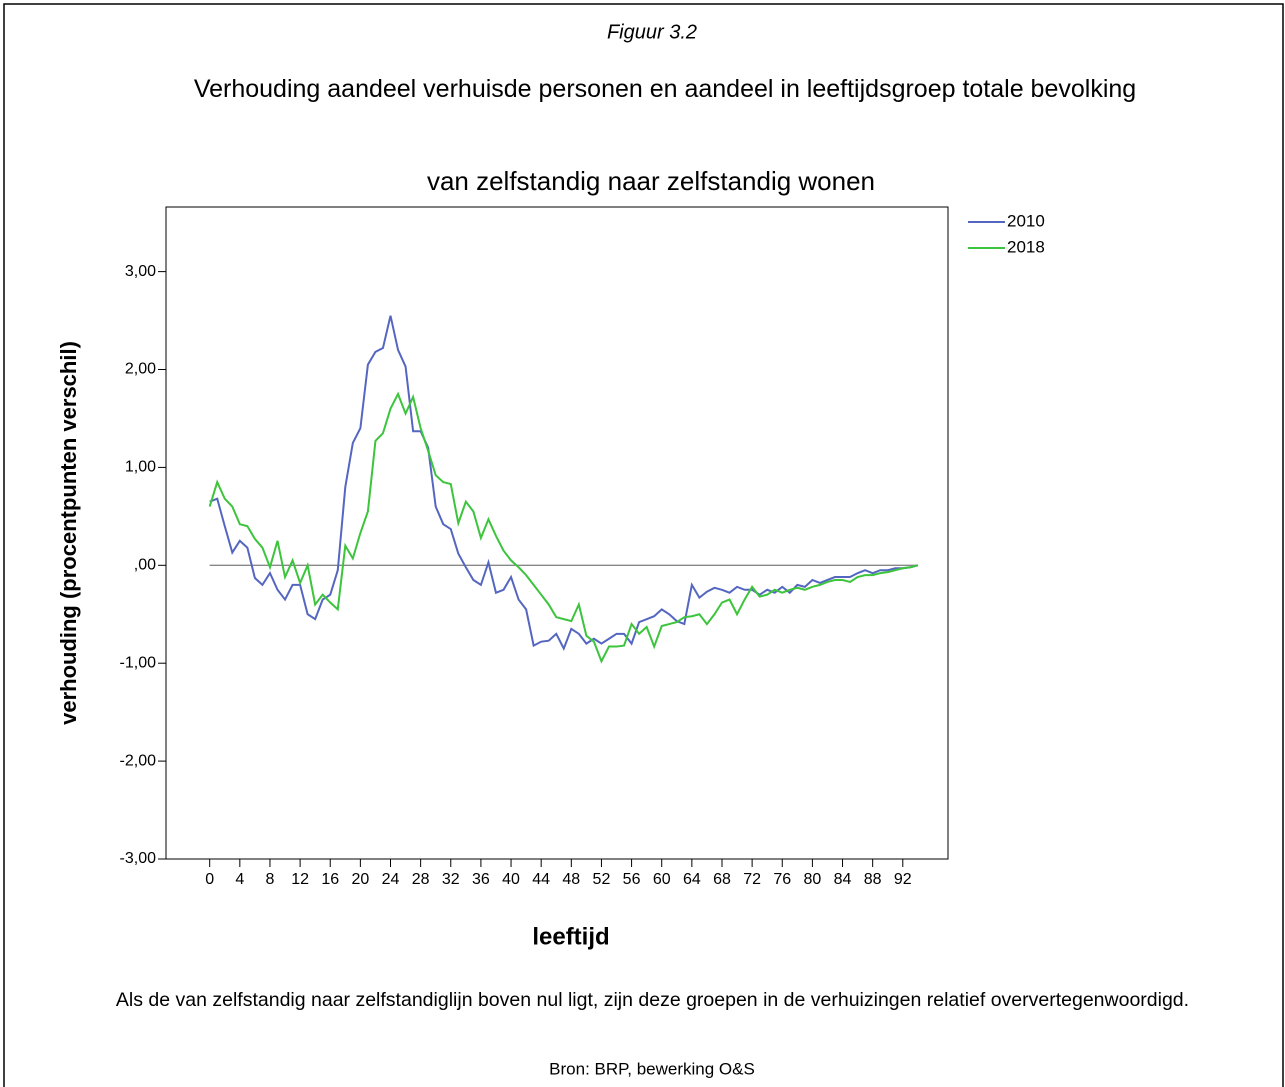 This screenshot has height=1087, width=1285. Describe the element at coordinates (138, 662) in the screenshot. I see `y-tick-label: -1,00` at that location.